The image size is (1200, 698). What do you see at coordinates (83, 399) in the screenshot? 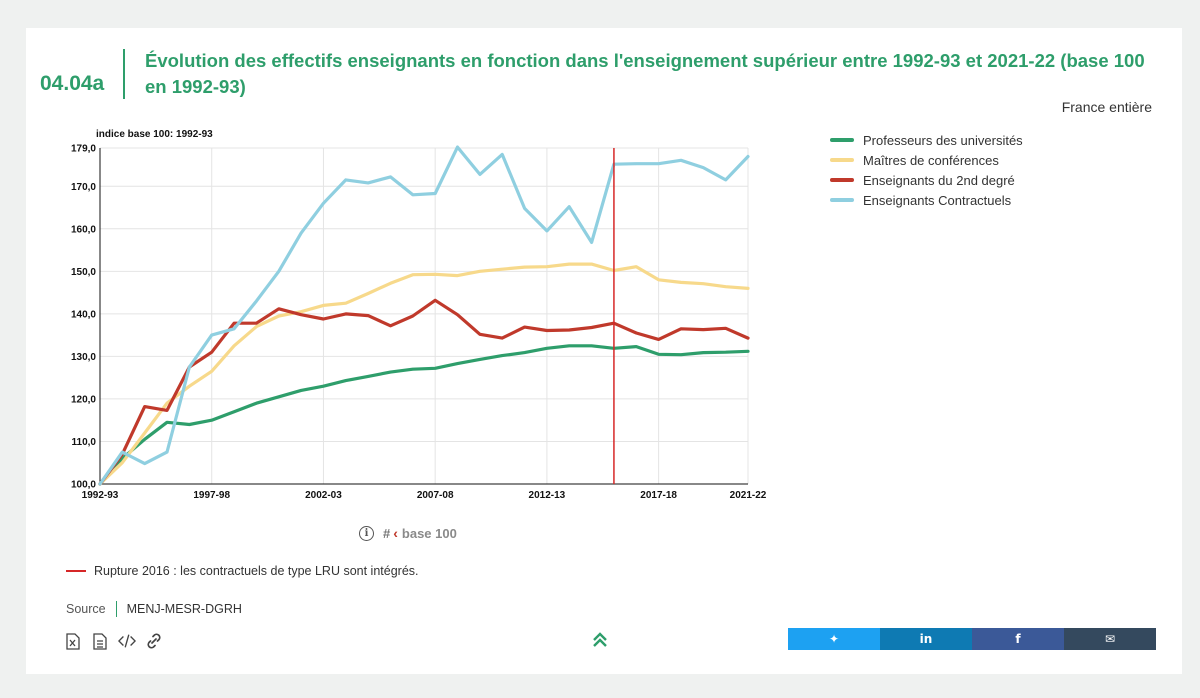
I see `y-tick-label: 120,0` at bounding box center [83, 399].